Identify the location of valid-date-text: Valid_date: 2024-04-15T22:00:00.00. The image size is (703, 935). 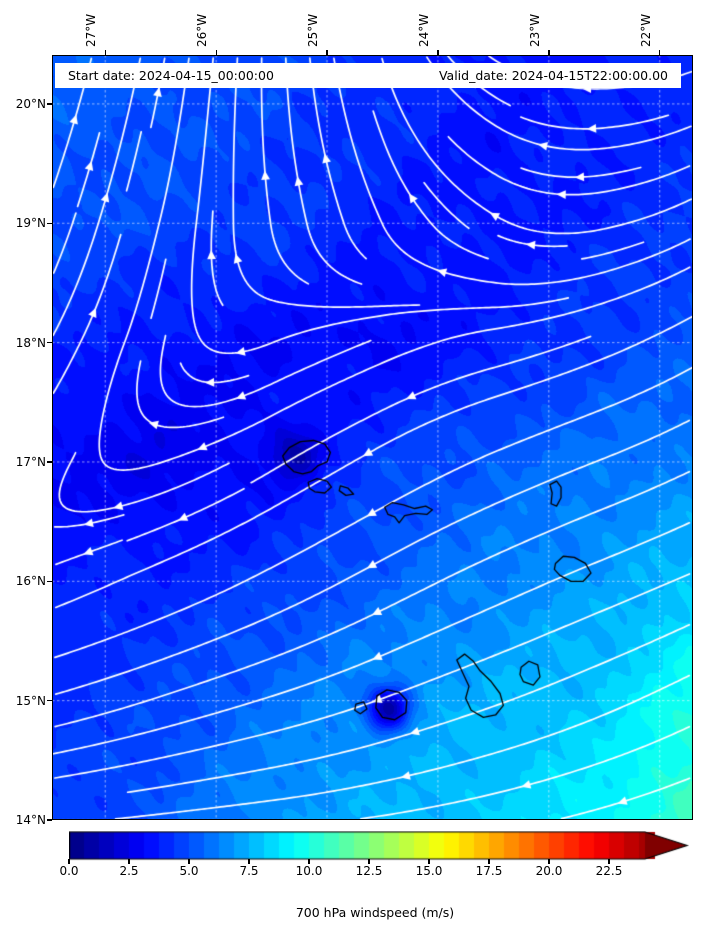
(553, 75).